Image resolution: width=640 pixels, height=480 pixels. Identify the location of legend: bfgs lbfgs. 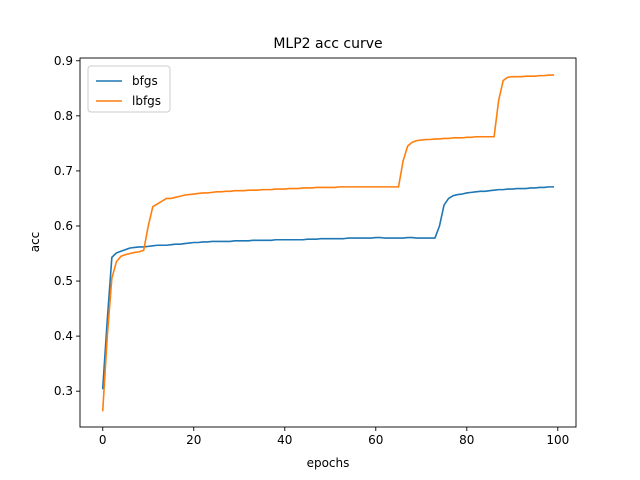
(129, 89).